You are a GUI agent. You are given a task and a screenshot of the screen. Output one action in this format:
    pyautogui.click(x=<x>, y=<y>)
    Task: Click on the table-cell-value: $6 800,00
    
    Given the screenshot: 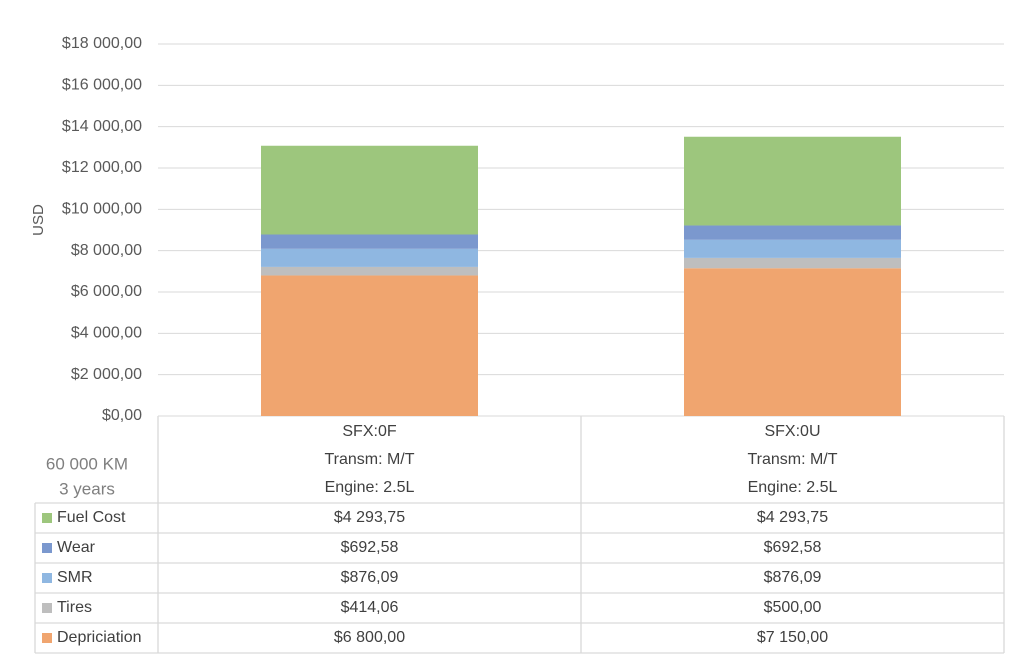 What is the action you would take?
    pyautogui.click(x=369, y=637)
    